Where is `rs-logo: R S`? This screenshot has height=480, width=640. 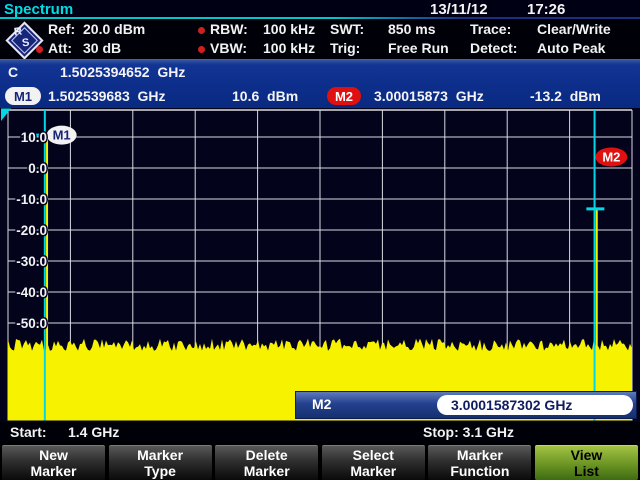 rs-logo: R S is located at coordinates (24, 40).